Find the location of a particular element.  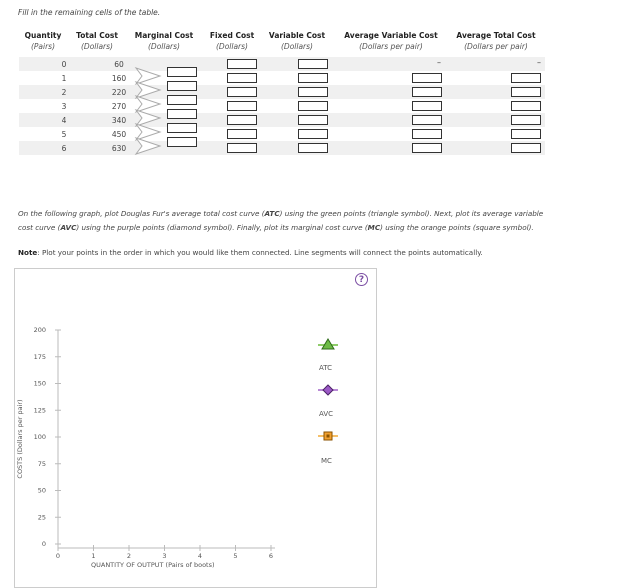

legend-avc-tool is located at coordinates (328, 390).